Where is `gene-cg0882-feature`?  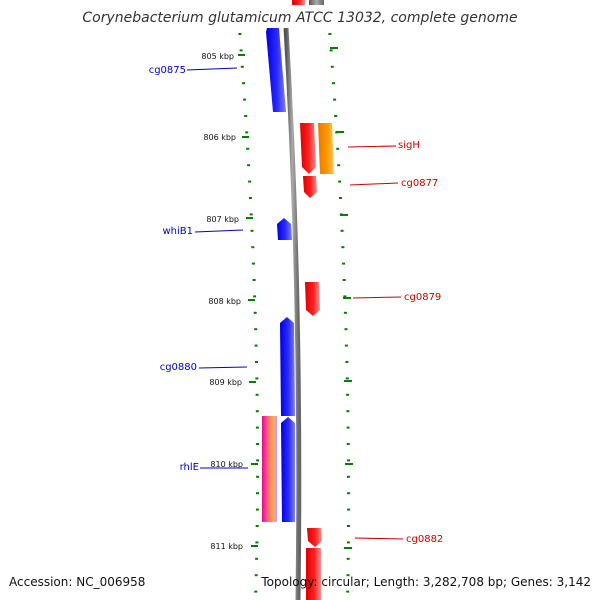
gene-cg0882-feature is located at coordinates (314, 537).